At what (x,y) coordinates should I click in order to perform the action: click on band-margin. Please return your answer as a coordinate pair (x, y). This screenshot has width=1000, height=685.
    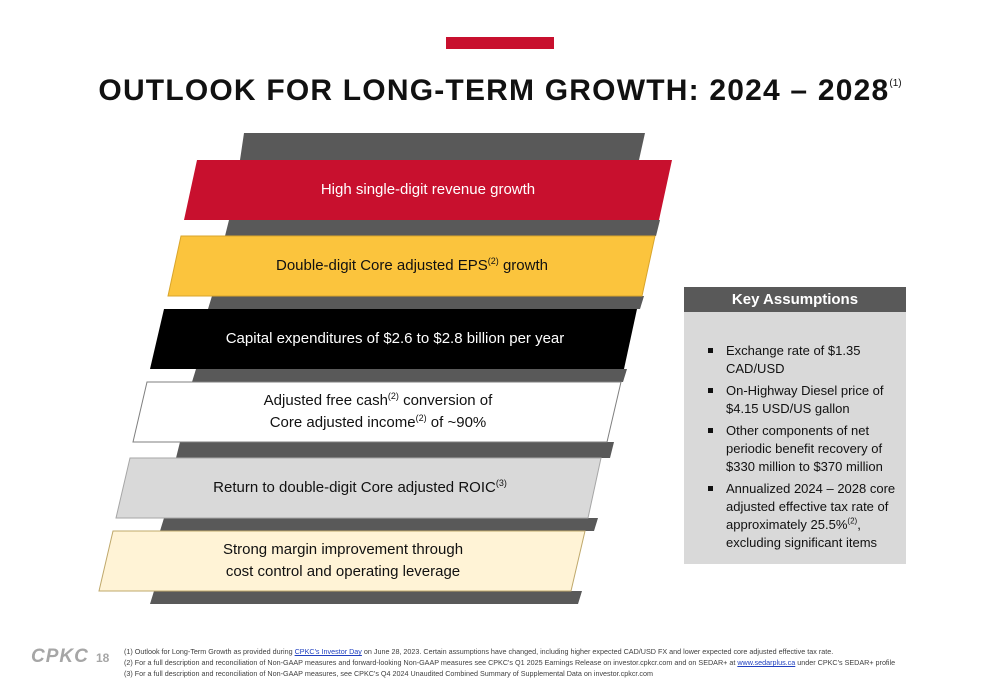
    Looking at the image, I should click on (342, 561).